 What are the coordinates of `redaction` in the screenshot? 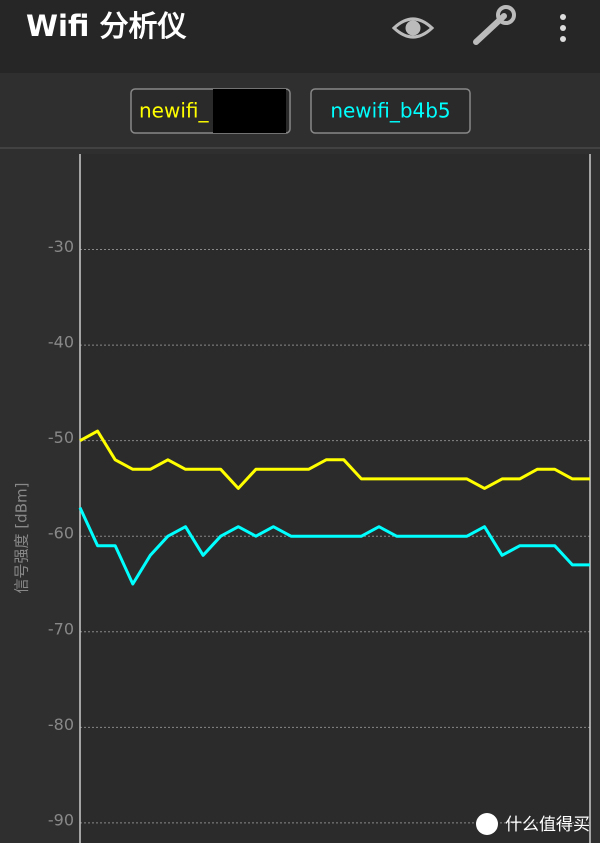 It's located at (249, 111).